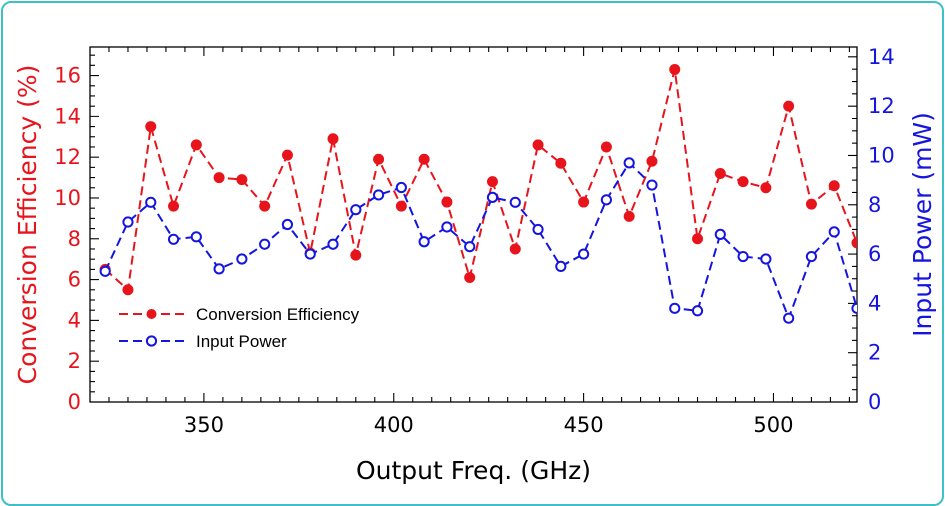 This screenshot has width=945, height=506. I want to click on y-left-tick-label: 14, so click(67, 116).